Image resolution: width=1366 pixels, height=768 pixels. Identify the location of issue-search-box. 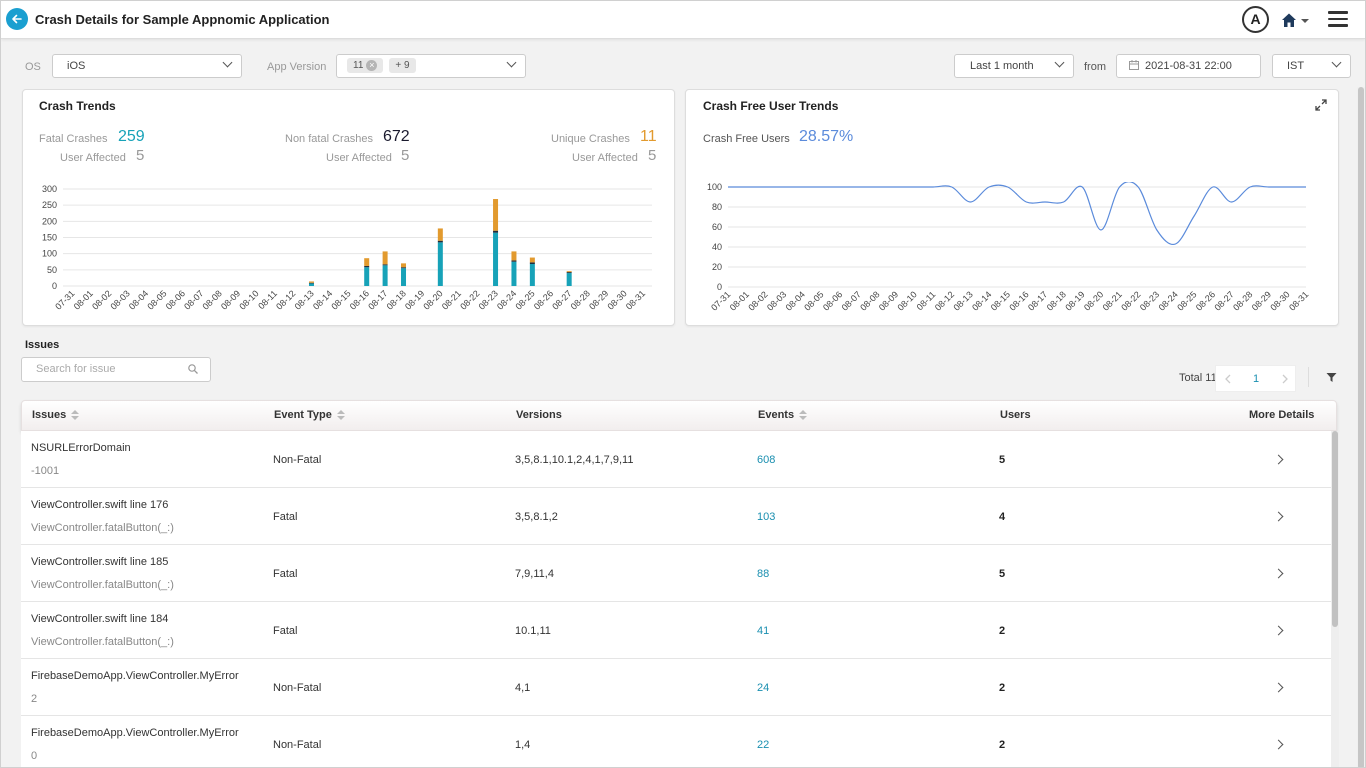
(116, 369).